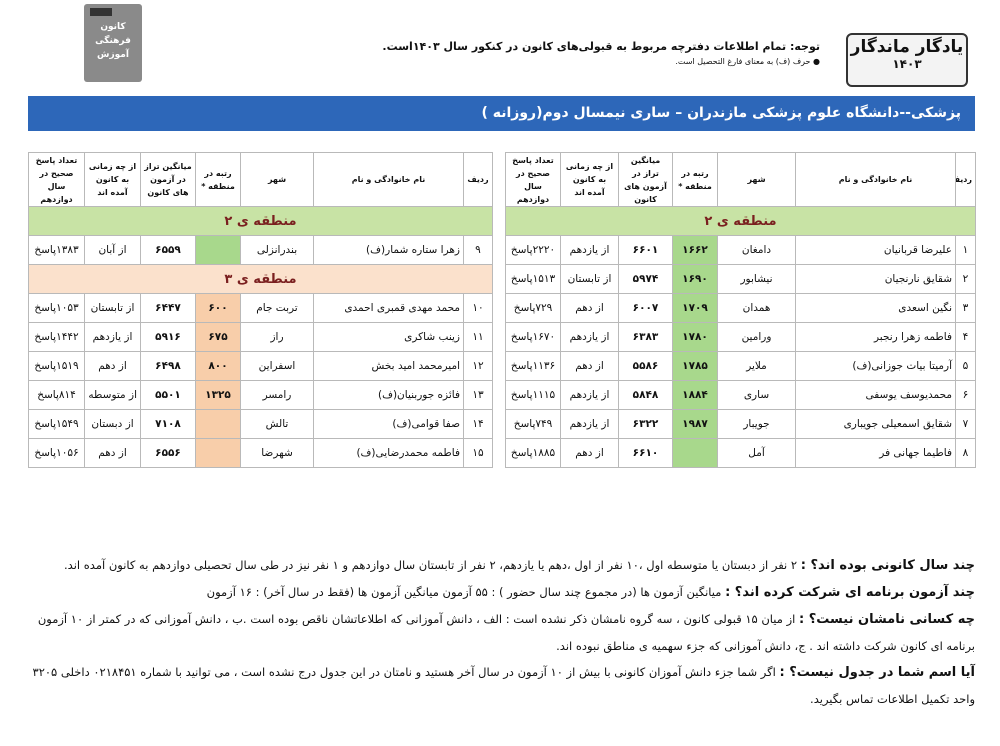  What do you see at coordinates (965, 395) in the screenshot?
I see `row-number: ۶` at bounding box center [965, 395].